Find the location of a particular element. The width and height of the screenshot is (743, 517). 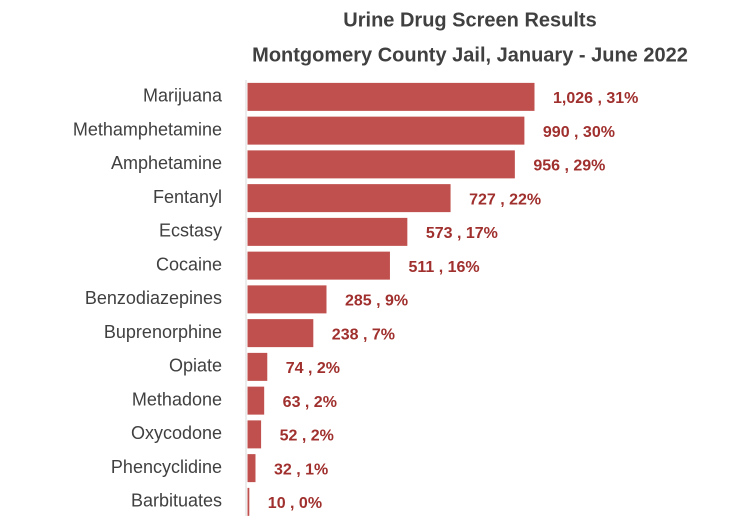

value-label: 63 , 2% is located at coordinates (310, 402).